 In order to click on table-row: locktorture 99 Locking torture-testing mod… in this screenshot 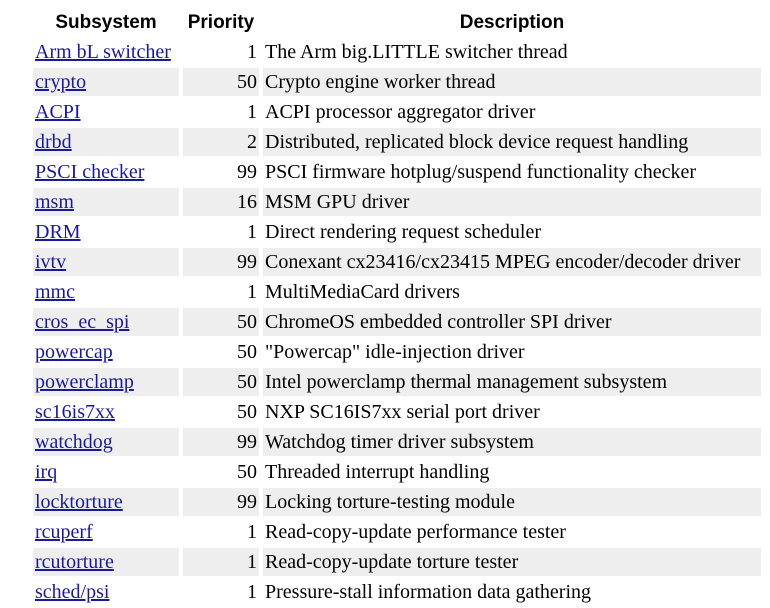, I will do `click(397, 502)`.